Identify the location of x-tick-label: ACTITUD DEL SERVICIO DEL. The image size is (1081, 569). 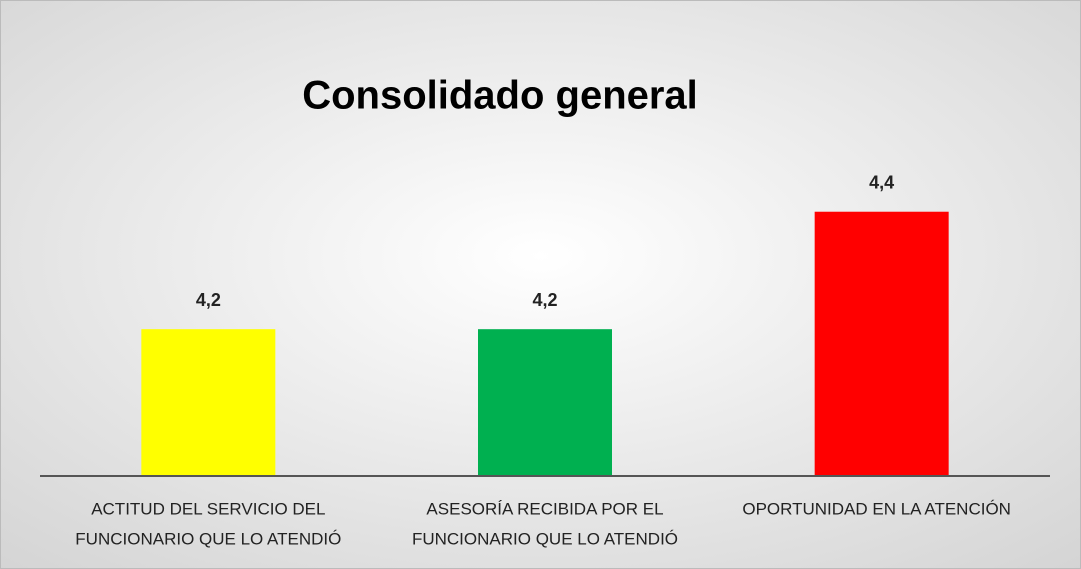
(208, 508).